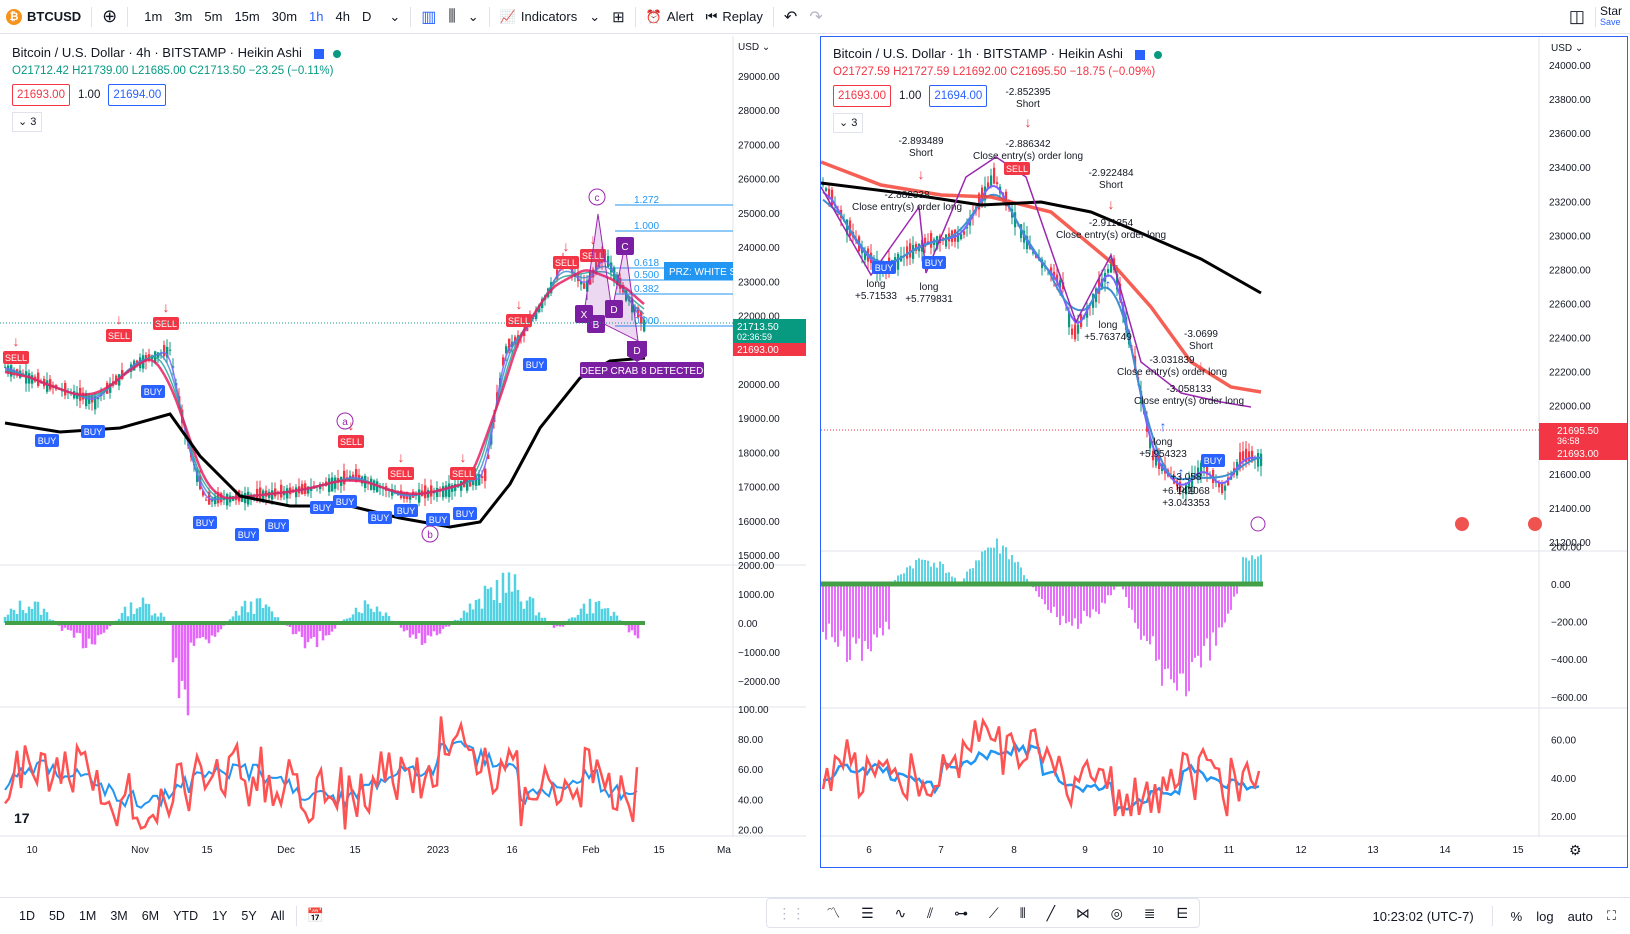 The height and width of the screenshot is (934, 1630). I want to click on range-5d: 5D, so click(56, 915).